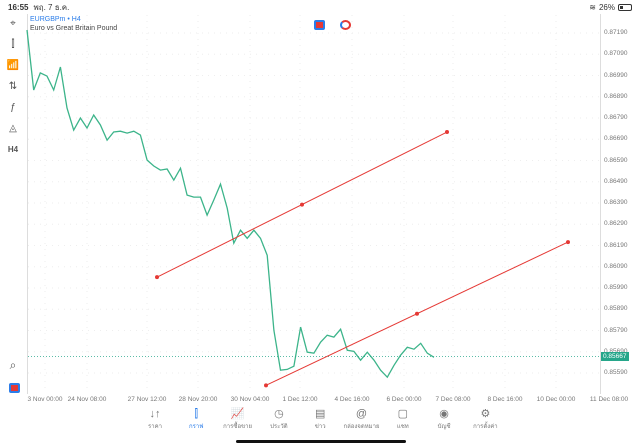  I want to click on nav-label: กล่องจดหมาย, so click(361, 427).